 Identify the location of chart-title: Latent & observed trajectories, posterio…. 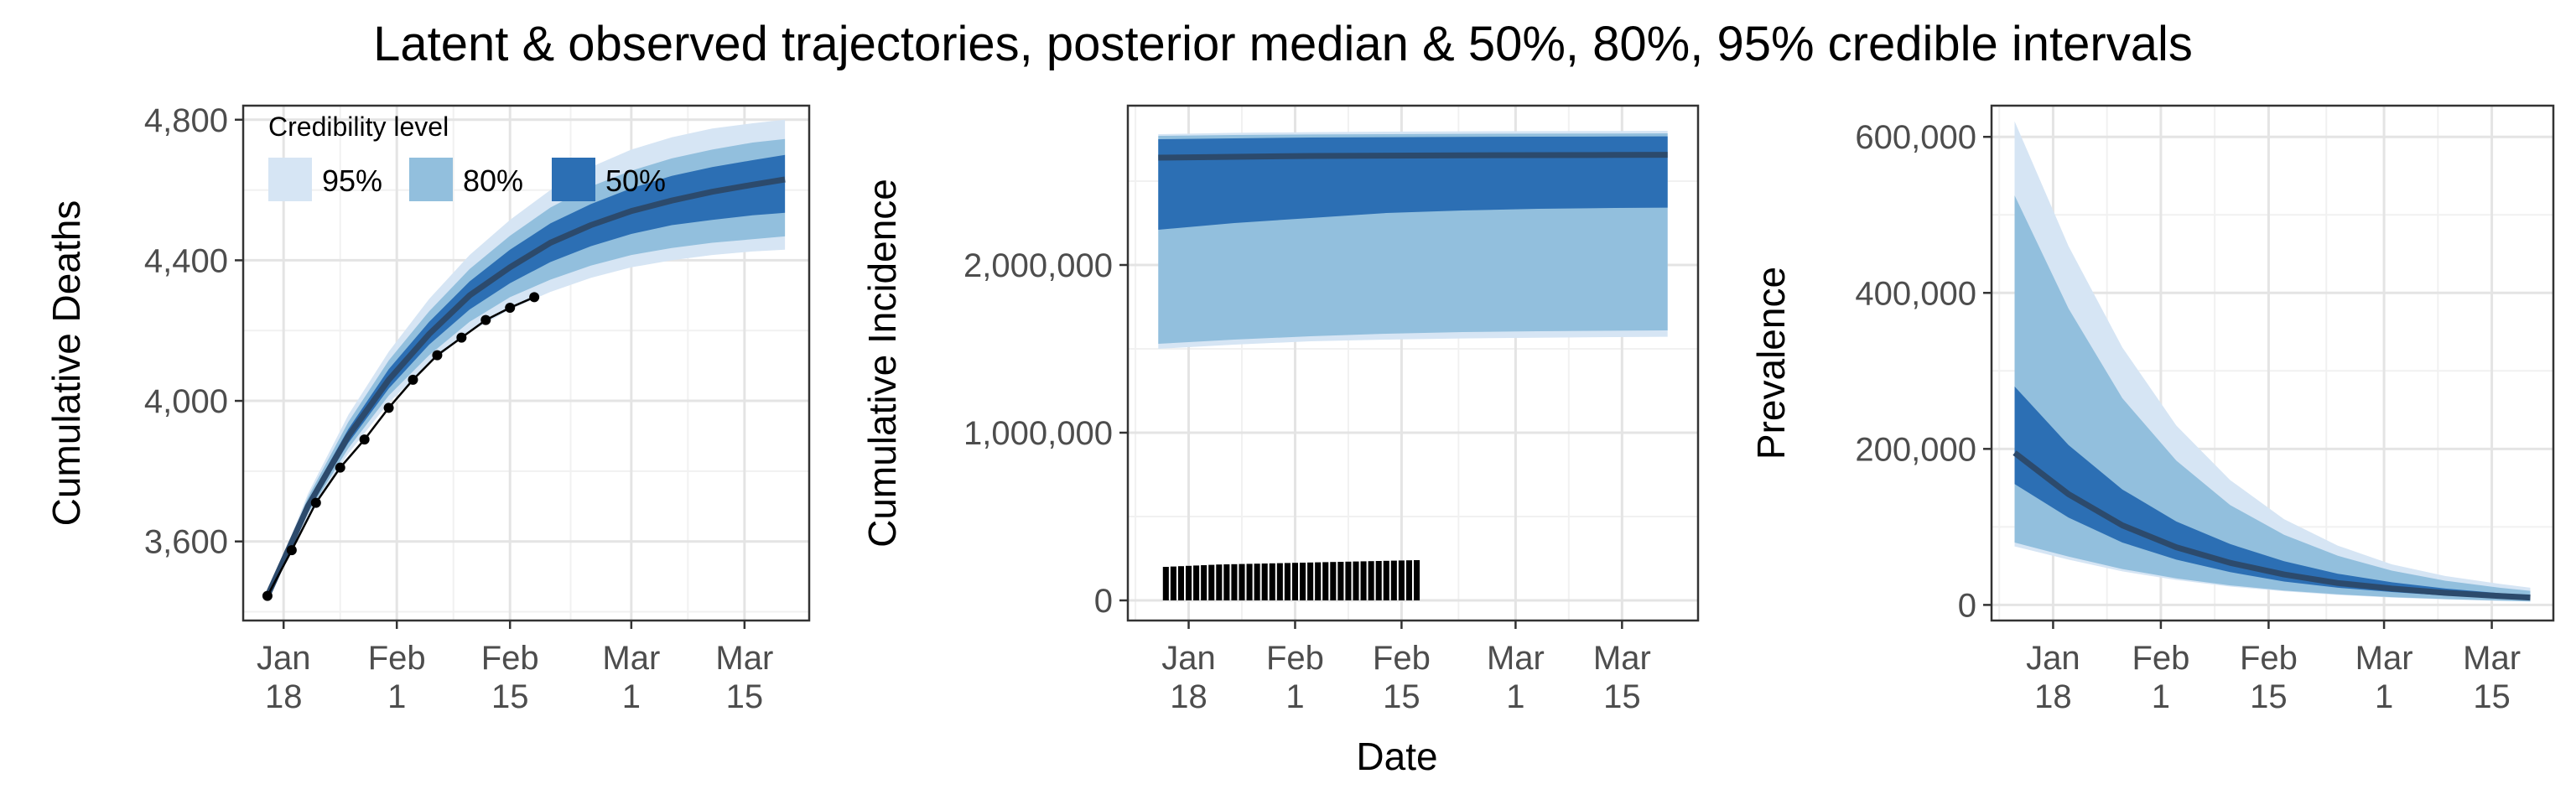
(1283, 44).